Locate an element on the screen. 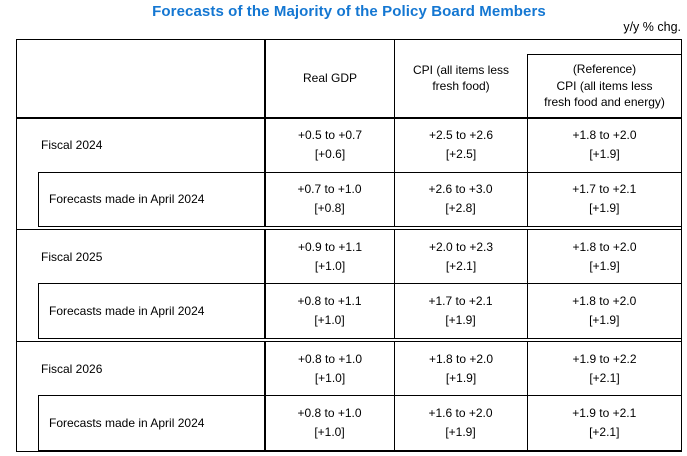 The image size is (687, 456). value-range: +1.9 to +2.1 is located at coordinates (604, 413).